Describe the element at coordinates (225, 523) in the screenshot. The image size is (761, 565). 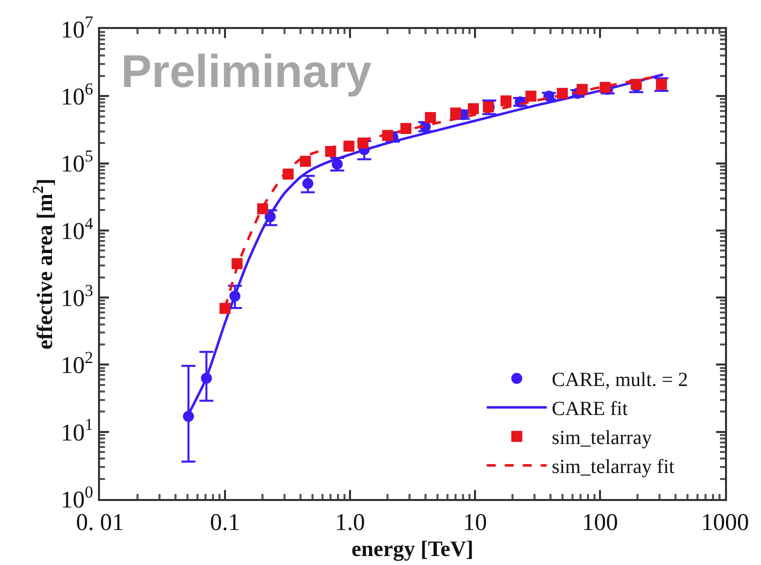
I see `x-tick-label: 0.1` at that location.